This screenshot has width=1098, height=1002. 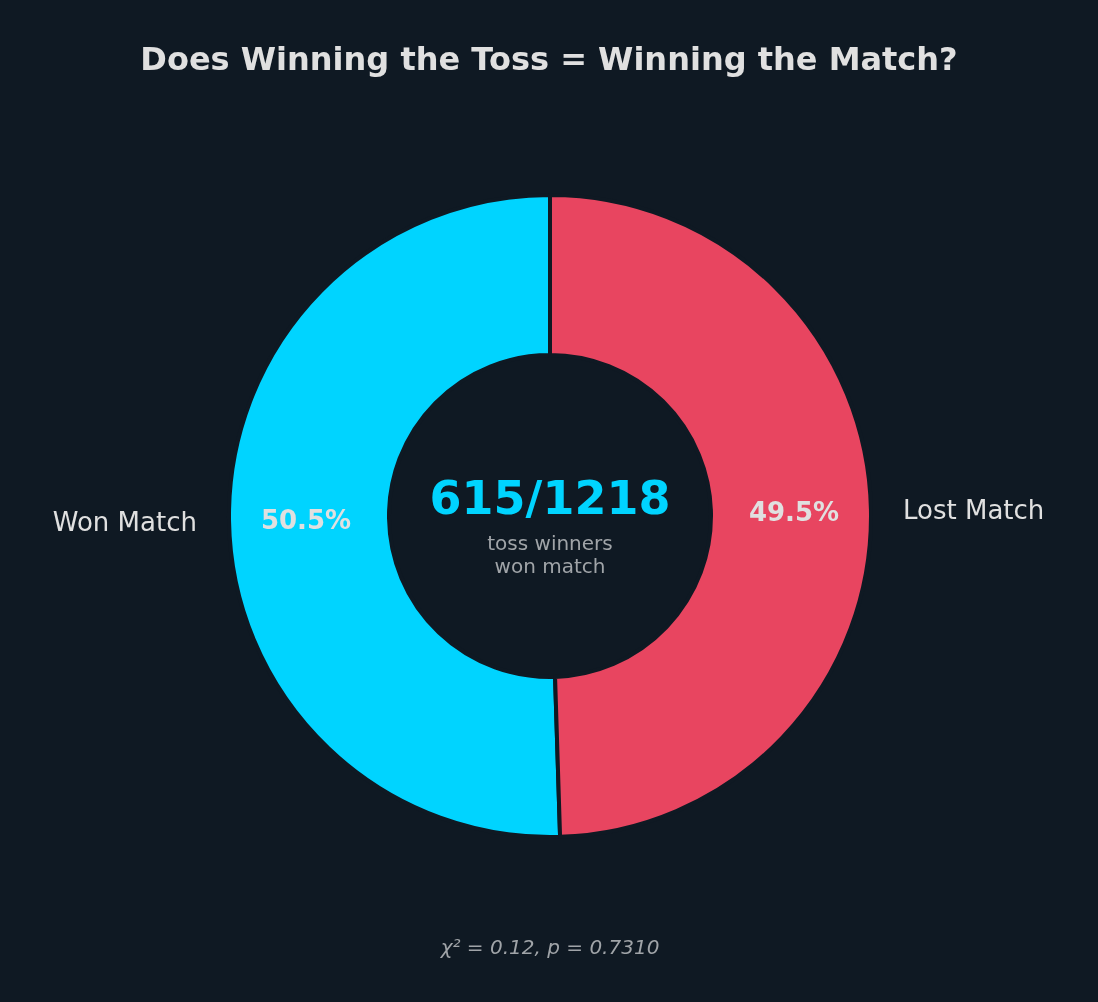 I want to click on text: 615/1218, so click(x=550, y=498).